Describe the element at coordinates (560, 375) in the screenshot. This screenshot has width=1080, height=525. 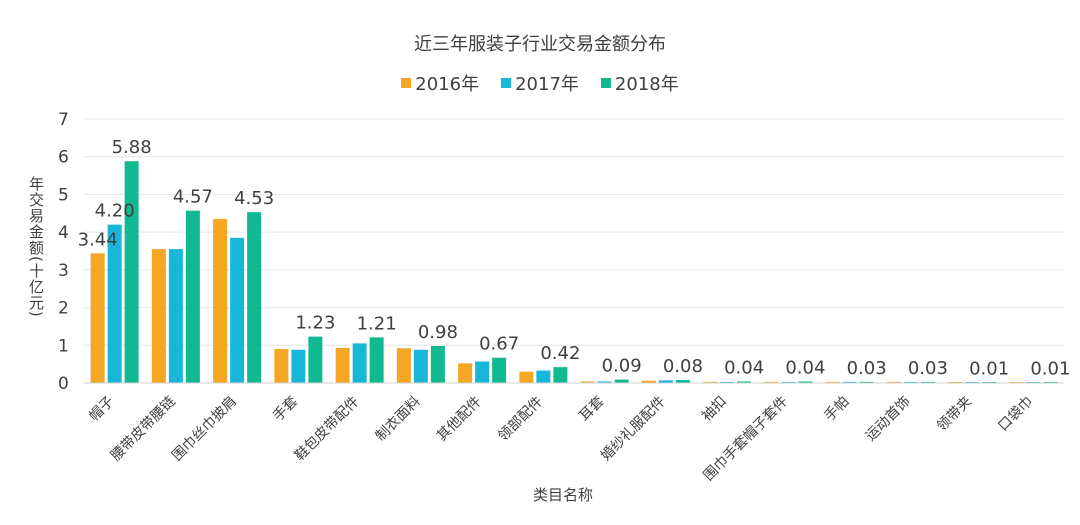
I see `bar-2018年-领部配件` at that location.